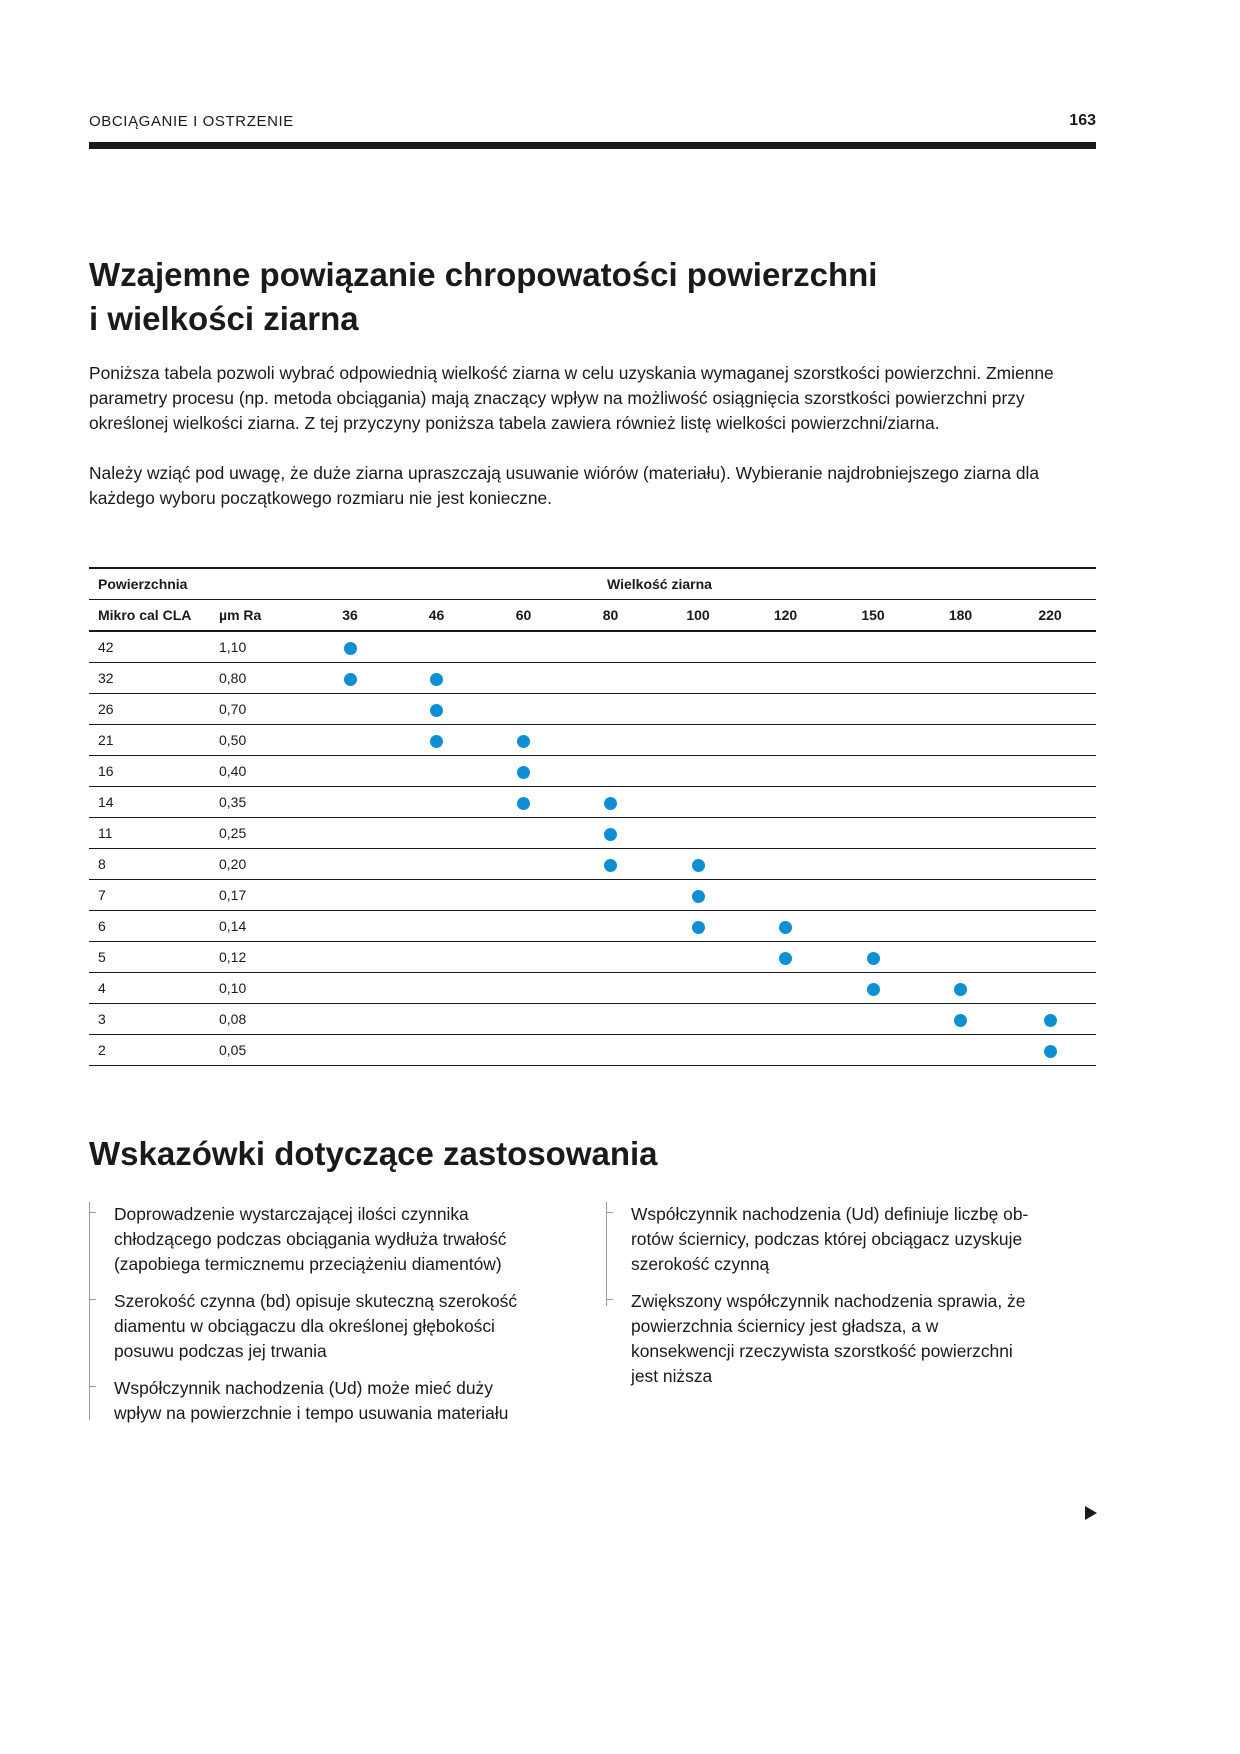 This screenshot has width=1240, height=1754. Describe the element at coordinates (1091, 1513) in the screenshot. I see `triangle-right-icon` at that location.